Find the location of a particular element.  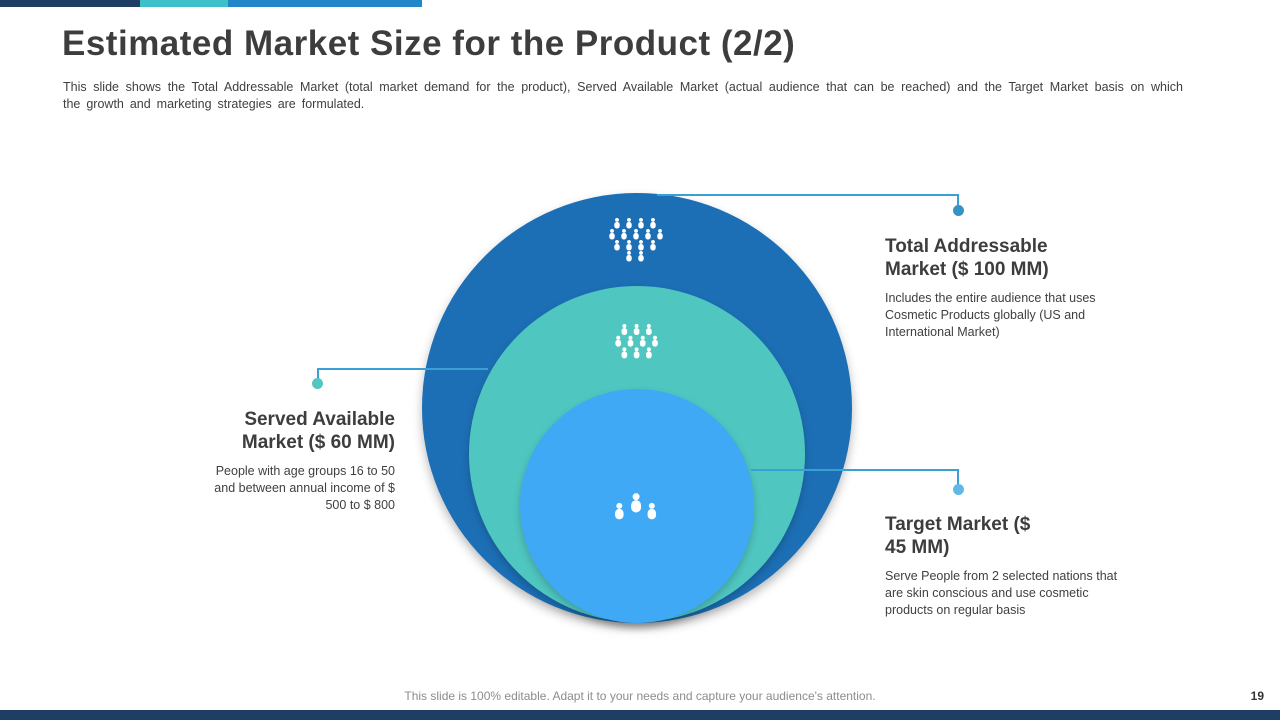

accent-segment-navy is located at coordinates (70, 3).